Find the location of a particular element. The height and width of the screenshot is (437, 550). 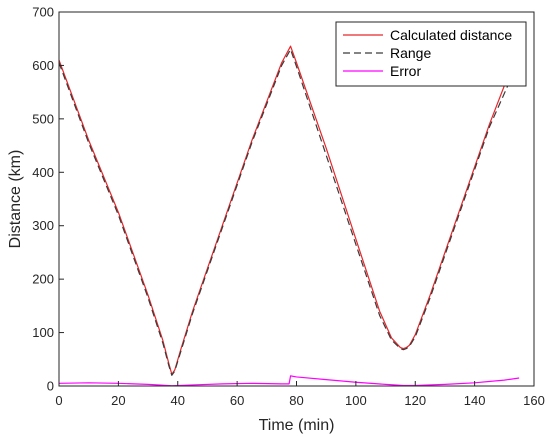

y-tick-label: 500 is located at coordinates (43, 118).